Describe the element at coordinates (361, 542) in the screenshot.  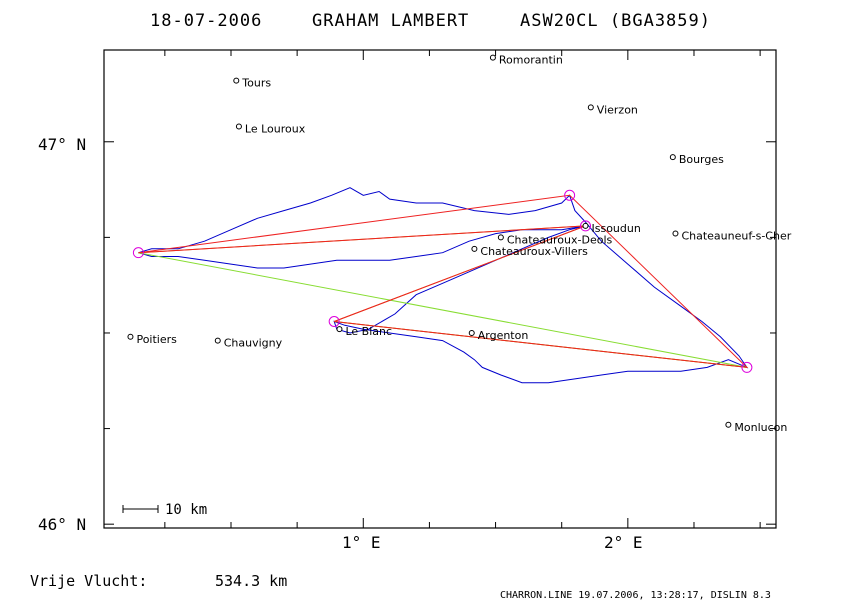
I see `x-tick-label-1e: 1° E` at that location.